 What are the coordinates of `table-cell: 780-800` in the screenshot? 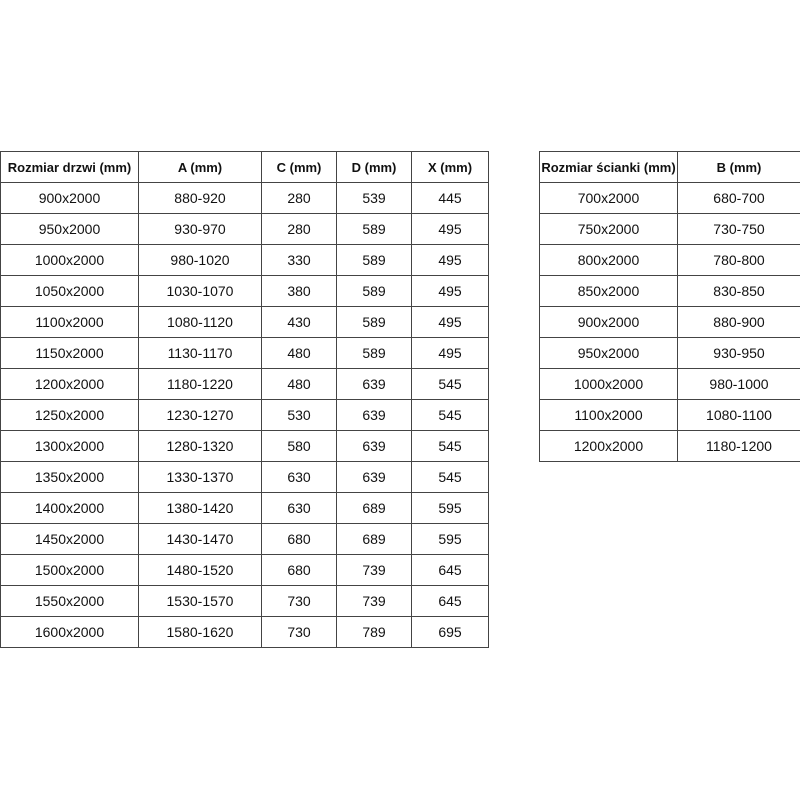 It's located at (738, 260).